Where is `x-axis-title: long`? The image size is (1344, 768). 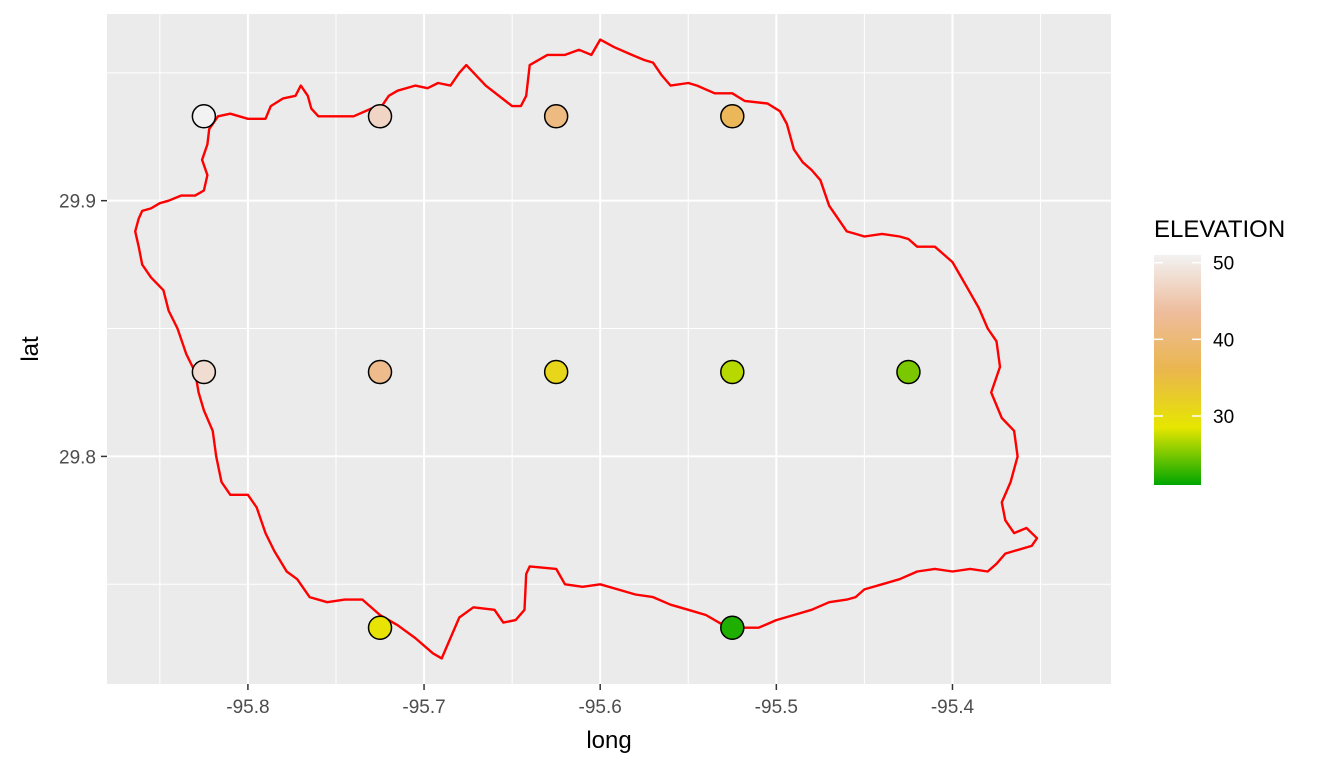 x-axis-title: long is located at coordinates (608, 740).